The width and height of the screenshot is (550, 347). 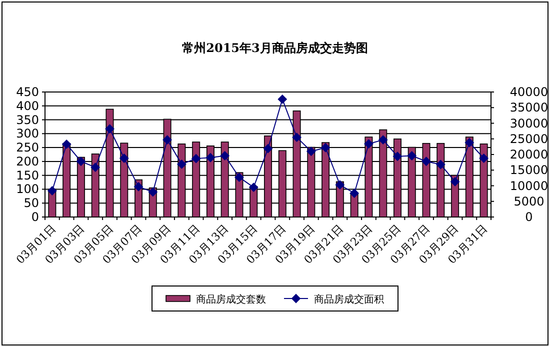 I want to click on y-tick-label: 50, so click(x=31, y=203).